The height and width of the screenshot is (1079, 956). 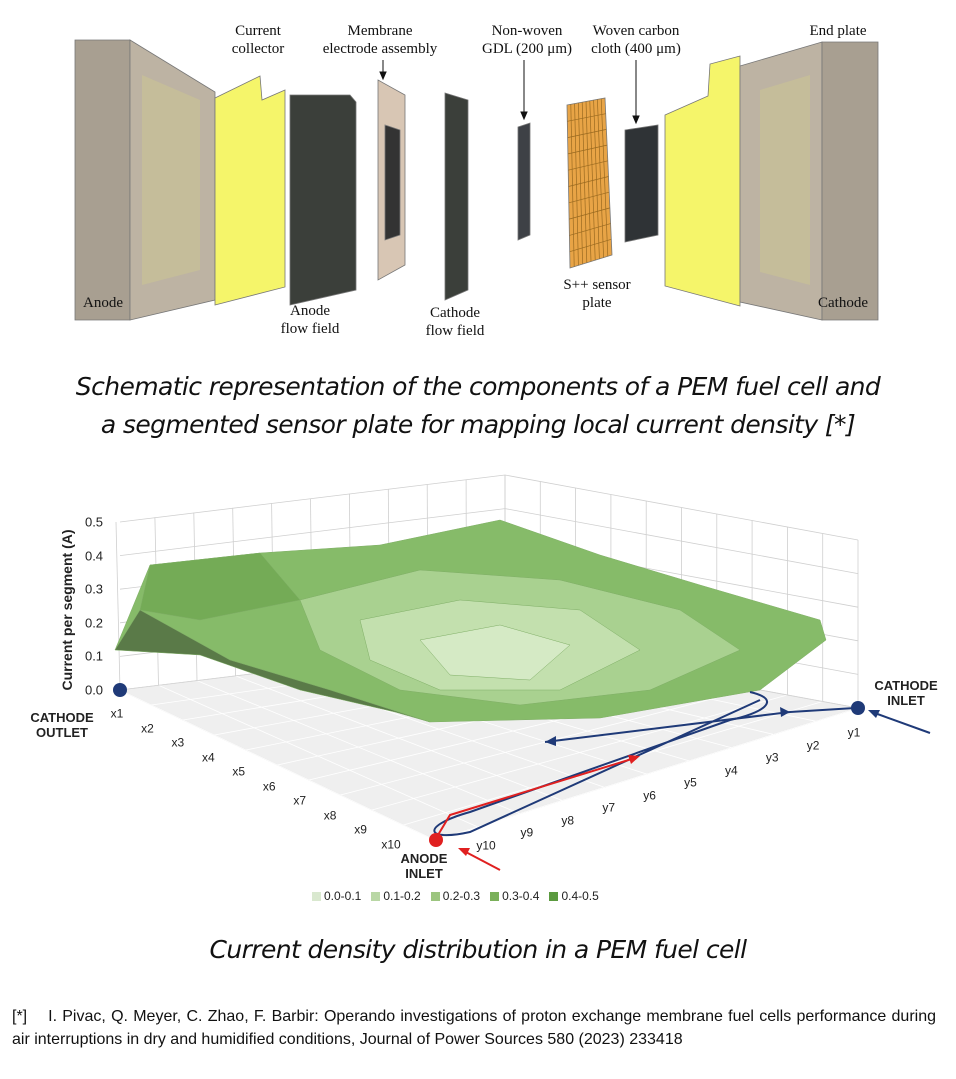 What do you see at coordinates (436, 840) in the screenshot?
I see `anode-dot` at bounding box center [436, 840].